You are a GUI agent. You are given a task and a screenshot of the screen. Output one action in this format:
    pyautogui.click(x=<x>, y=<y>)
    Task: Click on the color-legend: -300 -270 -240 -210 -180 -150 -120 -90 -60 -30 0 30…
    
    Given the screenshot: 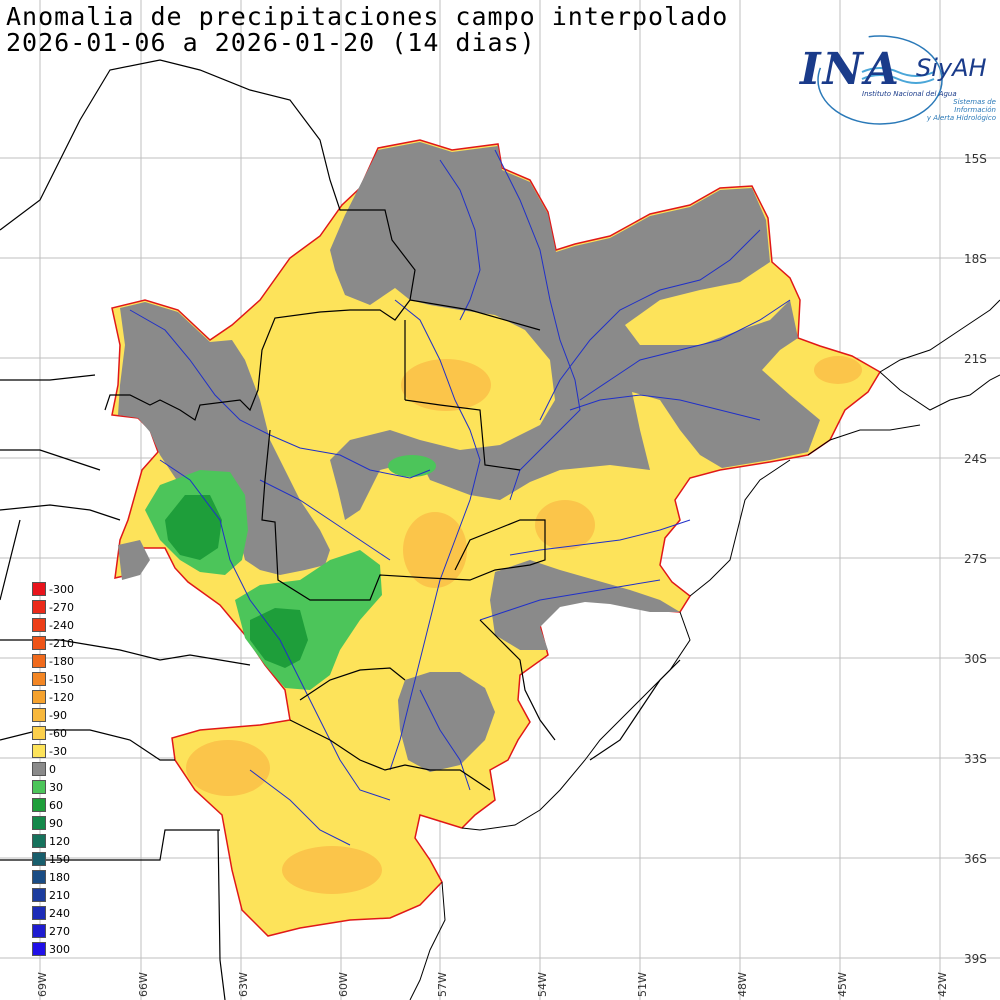 What is the action you would take?
    pyautogui.click(x=62, y=769)
    